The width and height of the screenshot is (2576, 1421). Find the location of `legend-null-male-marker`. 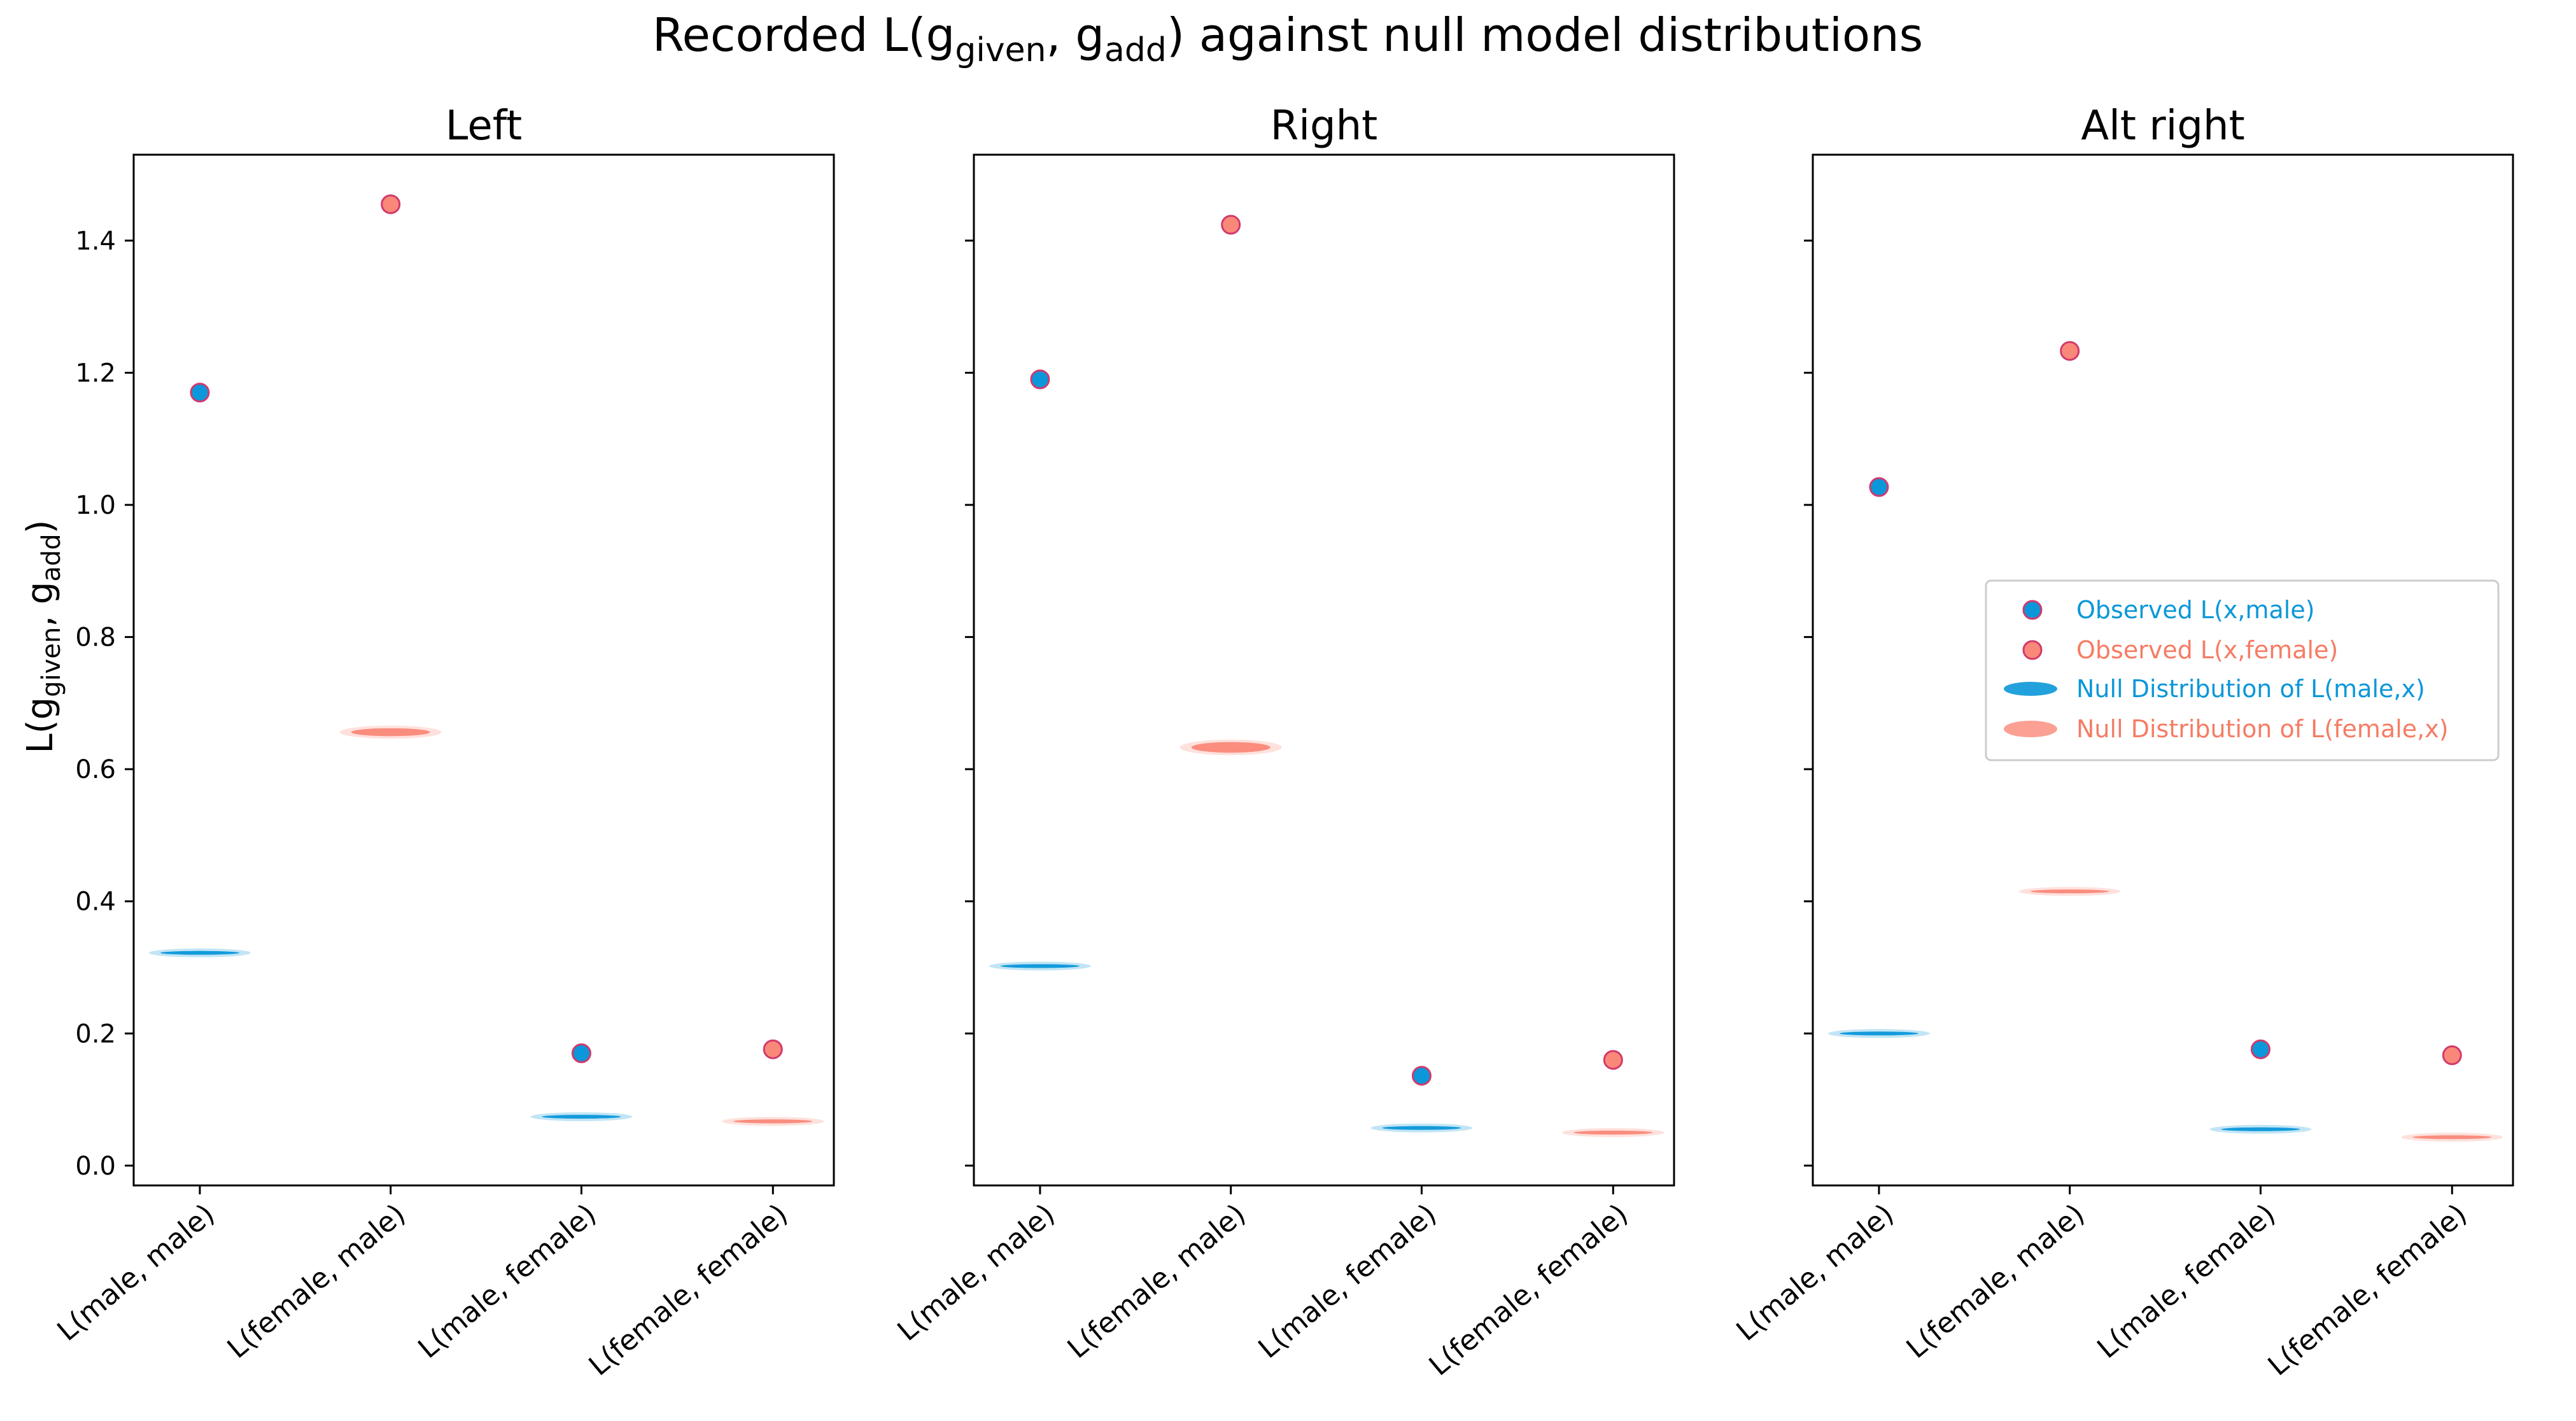

legend-null-male-marker is located at coordinates (2031, 689).